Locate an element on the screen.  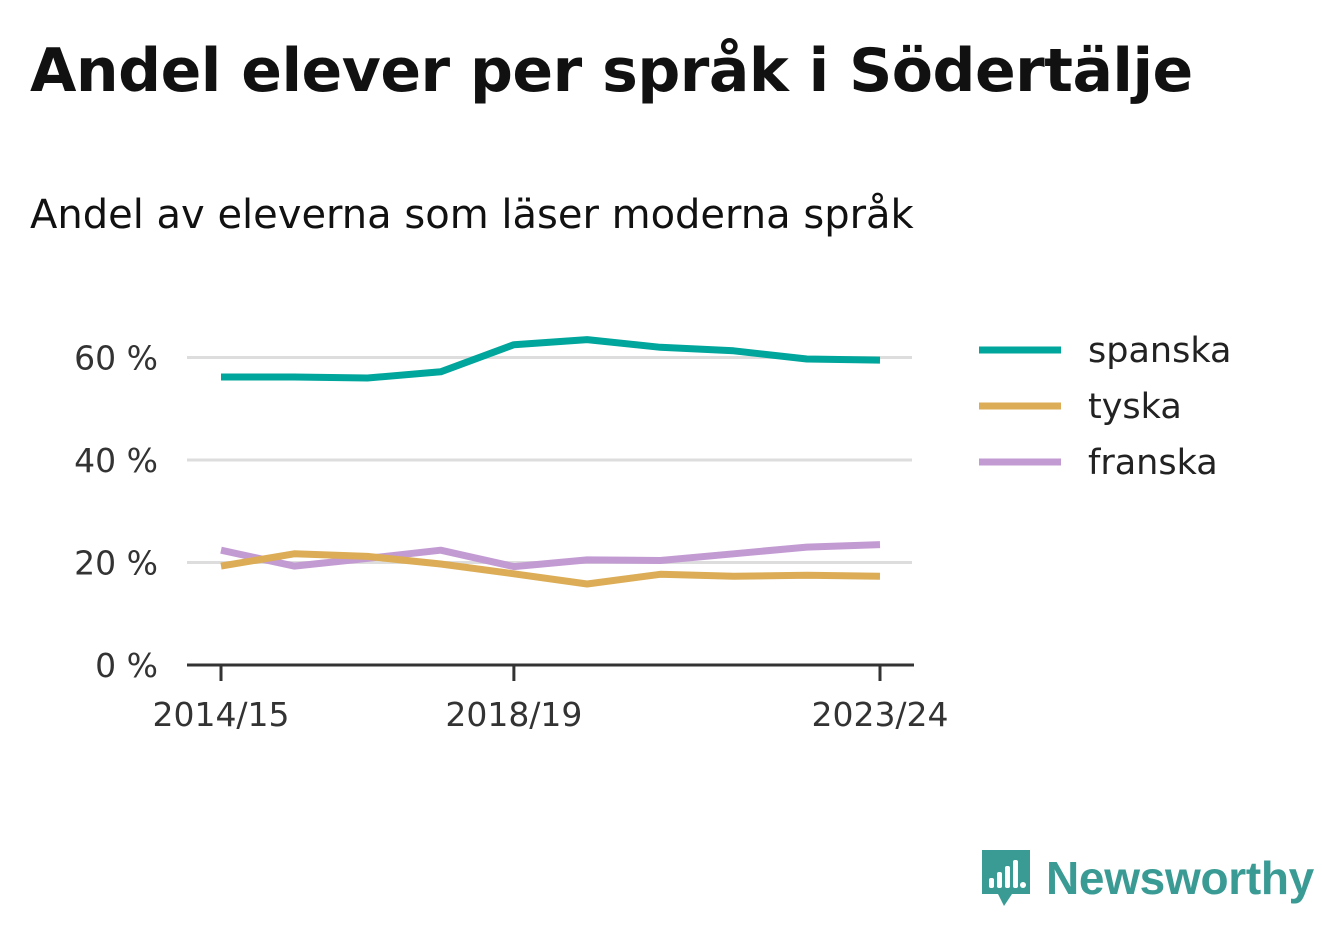
y-tick-label: 40 % is located at coordinates (116, 460).